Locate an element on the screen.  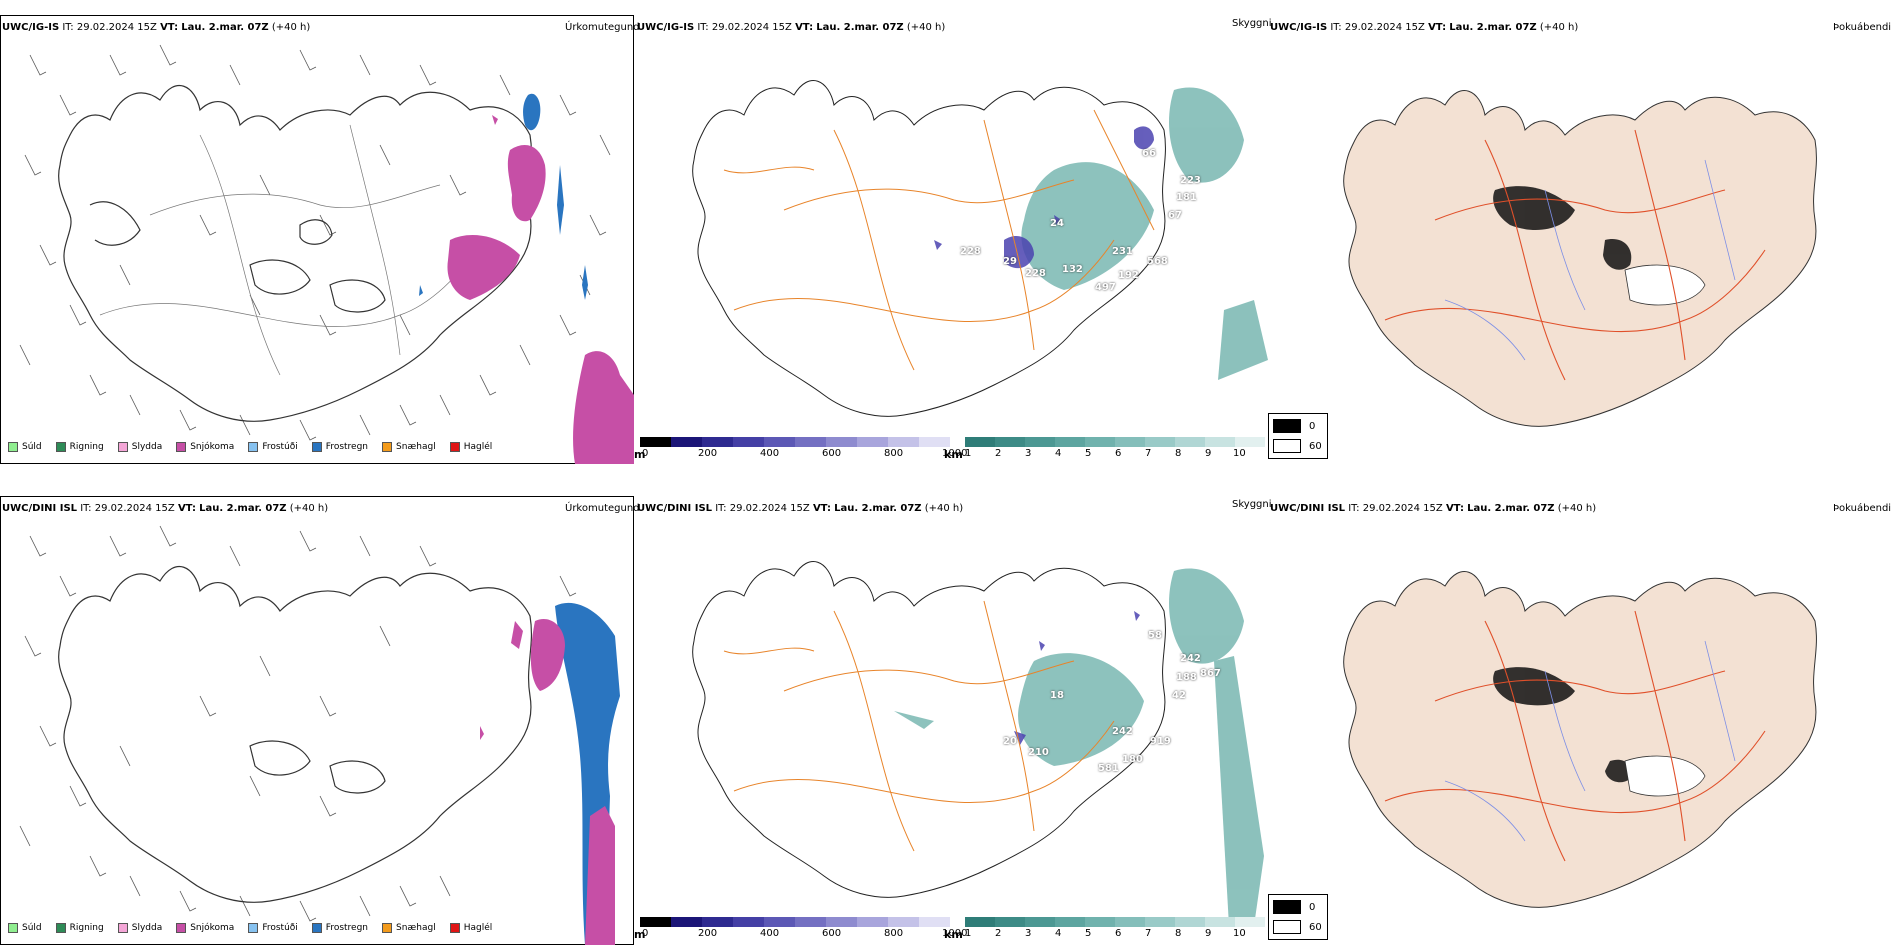
panel-title-2-3: Þokuábendi is located at coordinates (1862, 508).